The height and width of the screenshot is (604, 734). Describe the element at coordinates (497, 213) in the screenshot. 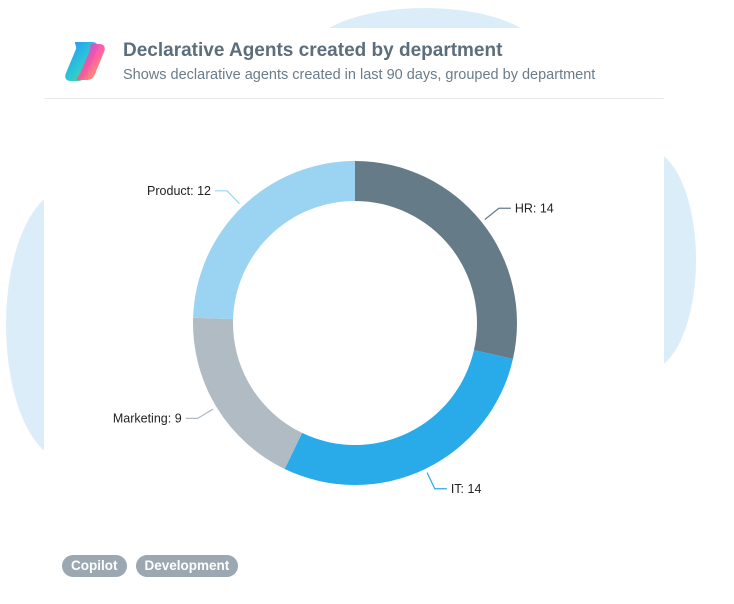

I see `leader-line-hr` at that location.